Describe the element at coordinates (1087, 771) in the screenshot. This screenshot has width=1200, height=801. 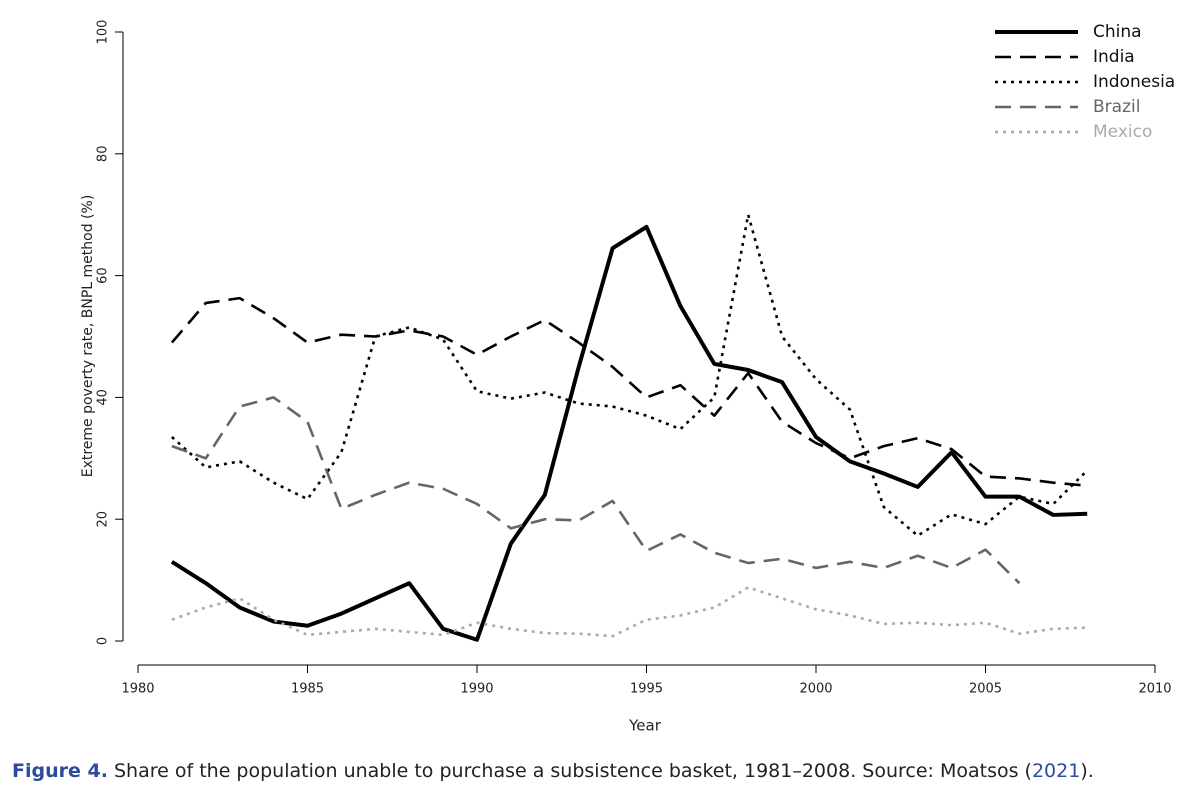
I see `caption-end: ).` at that location.